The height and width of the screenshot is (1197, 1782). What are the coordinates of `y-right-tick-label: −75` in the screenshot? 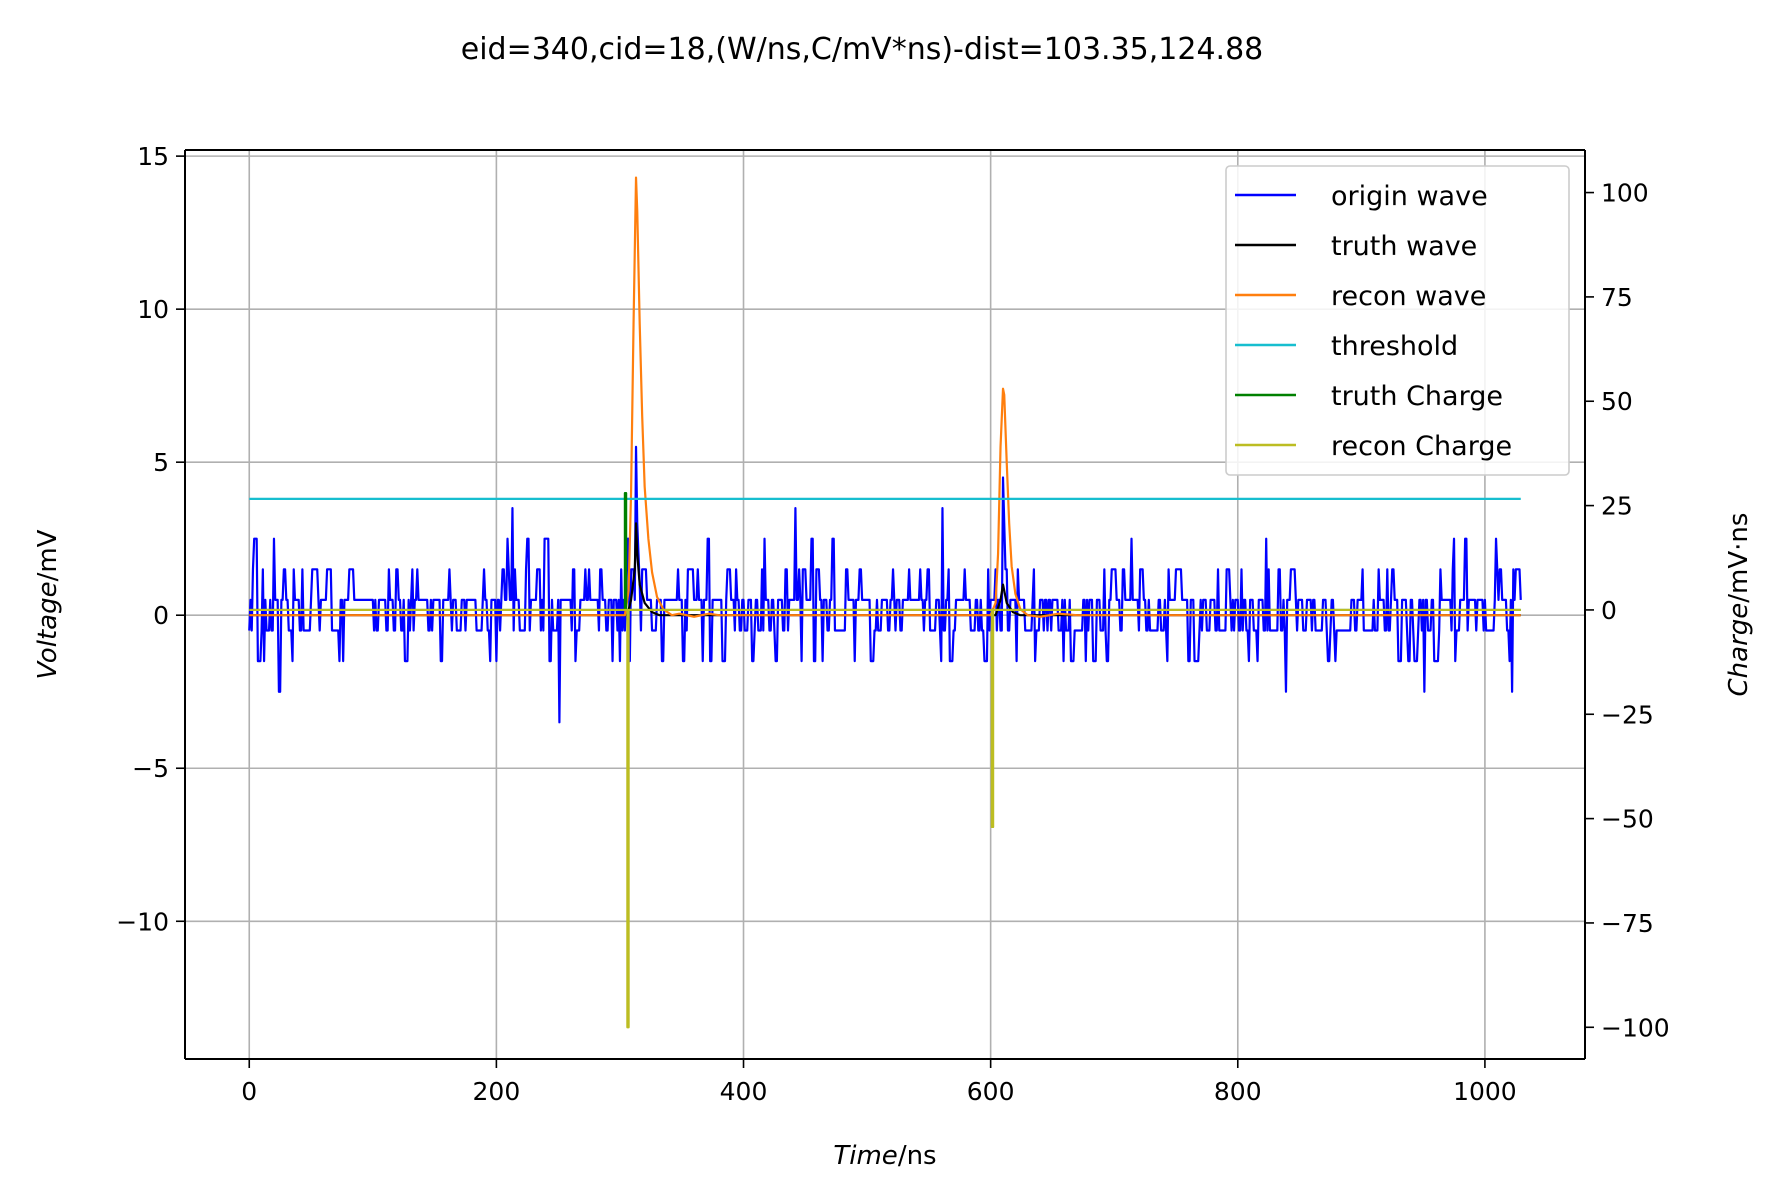 It's located at (1627, 923).